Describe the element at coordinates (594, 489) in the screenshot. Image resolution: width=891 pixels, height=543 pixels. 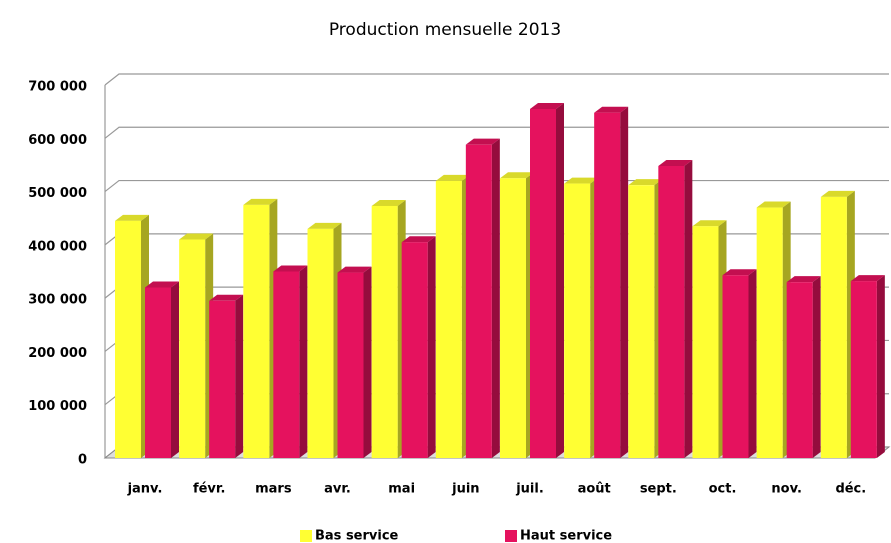
I see `x-tick-label: août` at that location.